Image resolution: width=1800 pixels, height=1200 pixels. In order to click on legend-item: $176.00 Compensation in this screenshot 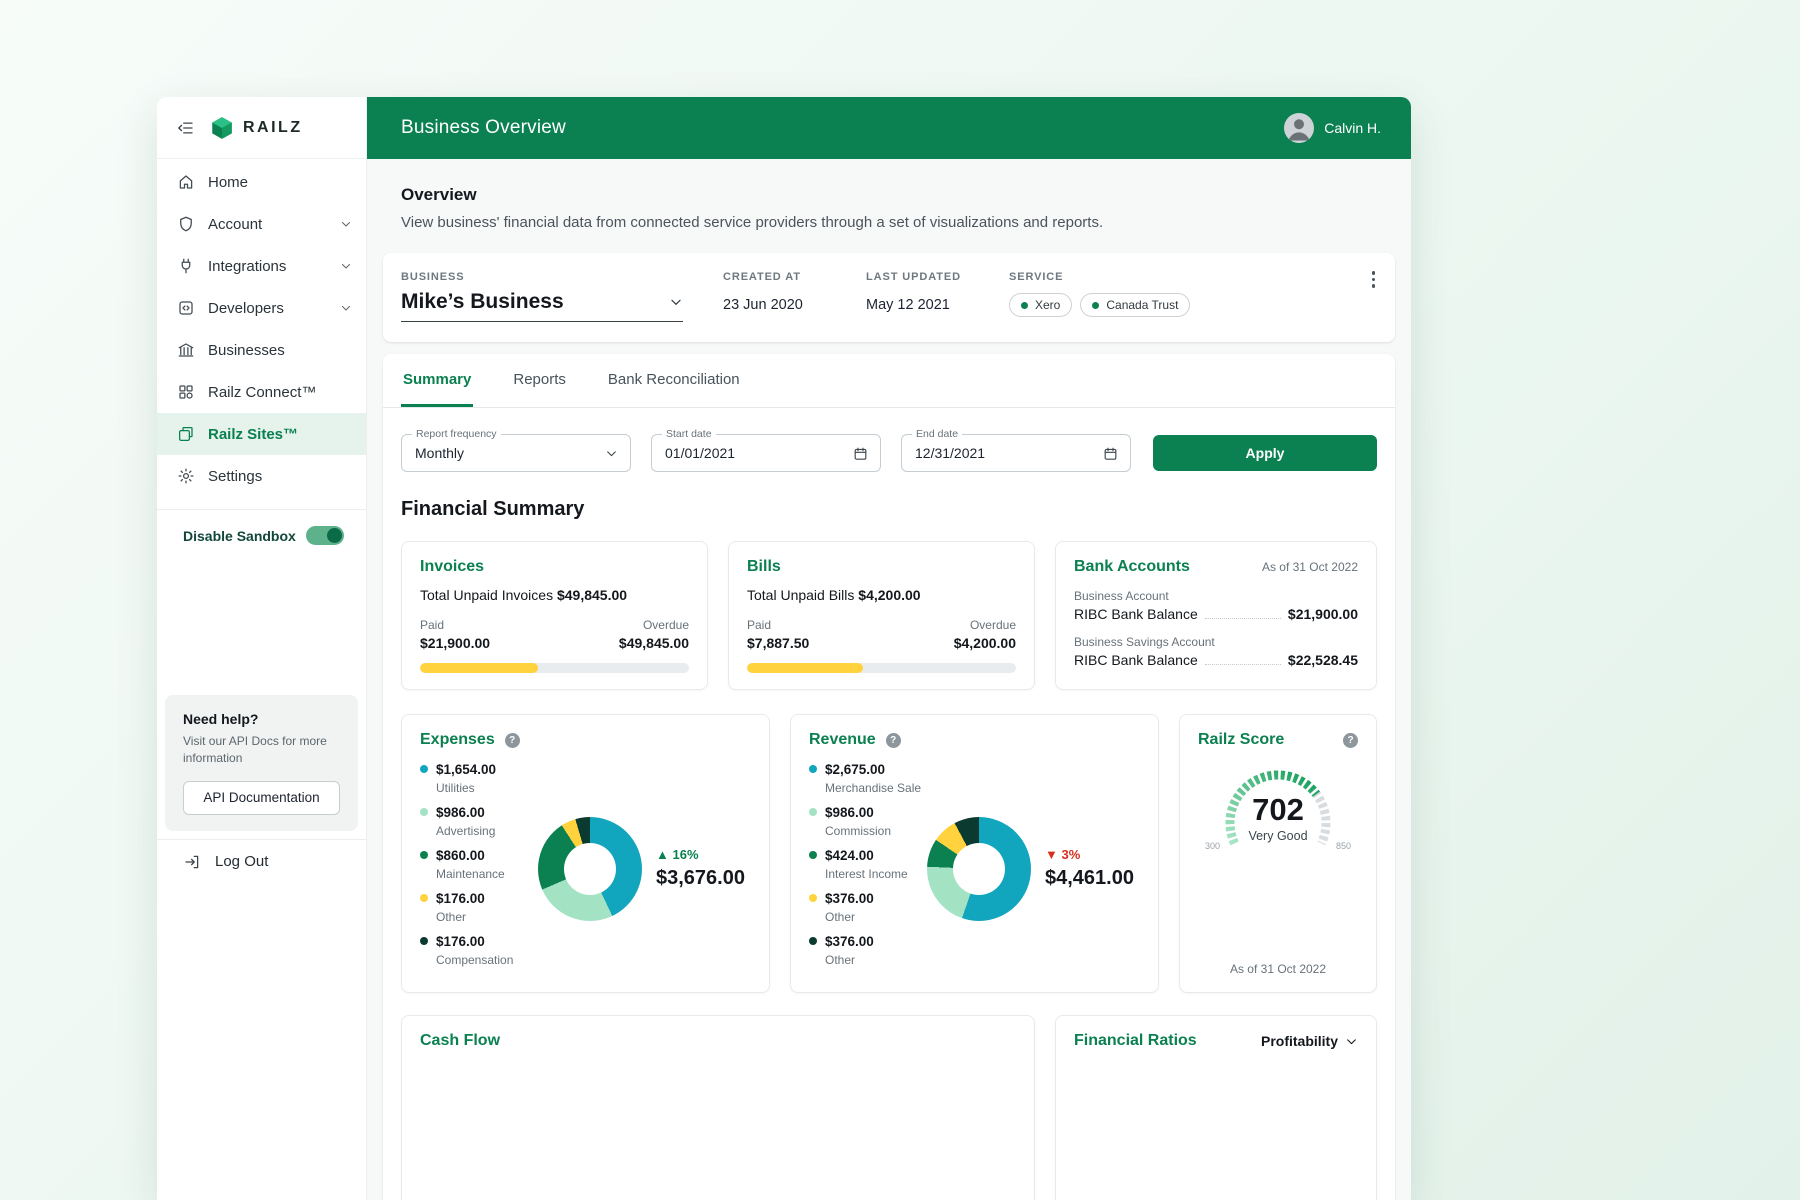, I will do `click(479, 950)`.